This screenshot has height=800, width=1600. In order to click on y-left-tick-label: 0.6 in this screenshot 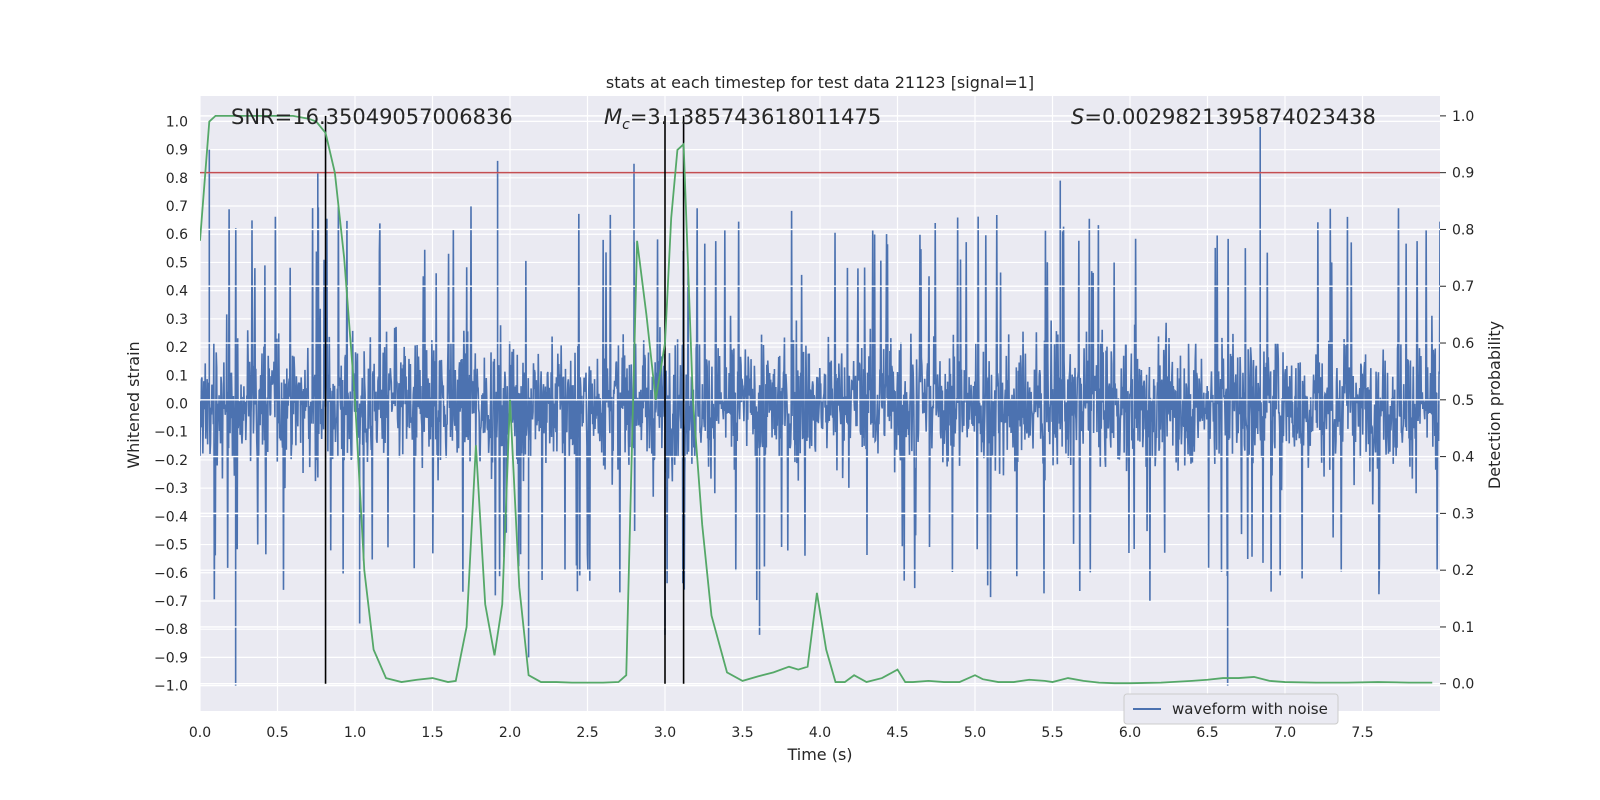, I will do `click(177, 235)`.